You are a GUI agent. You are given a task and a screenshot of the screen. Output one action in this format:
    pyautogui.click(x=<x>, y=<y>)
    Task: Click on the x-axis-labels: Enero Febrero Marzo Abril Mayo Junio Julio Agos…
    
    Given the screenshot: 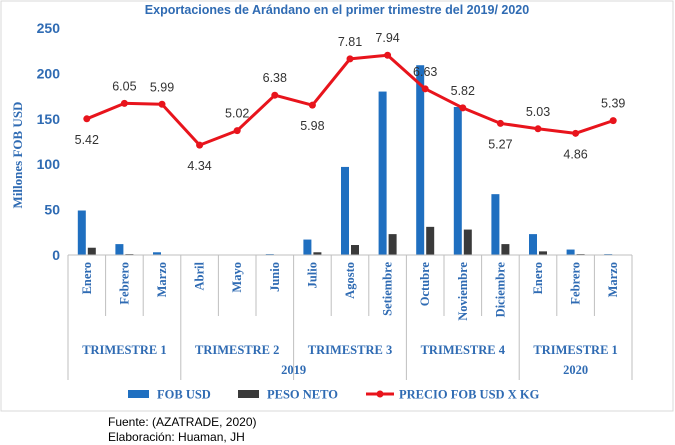 What is the action you would take?
    pyautogui.click(x=350, y=290)
    